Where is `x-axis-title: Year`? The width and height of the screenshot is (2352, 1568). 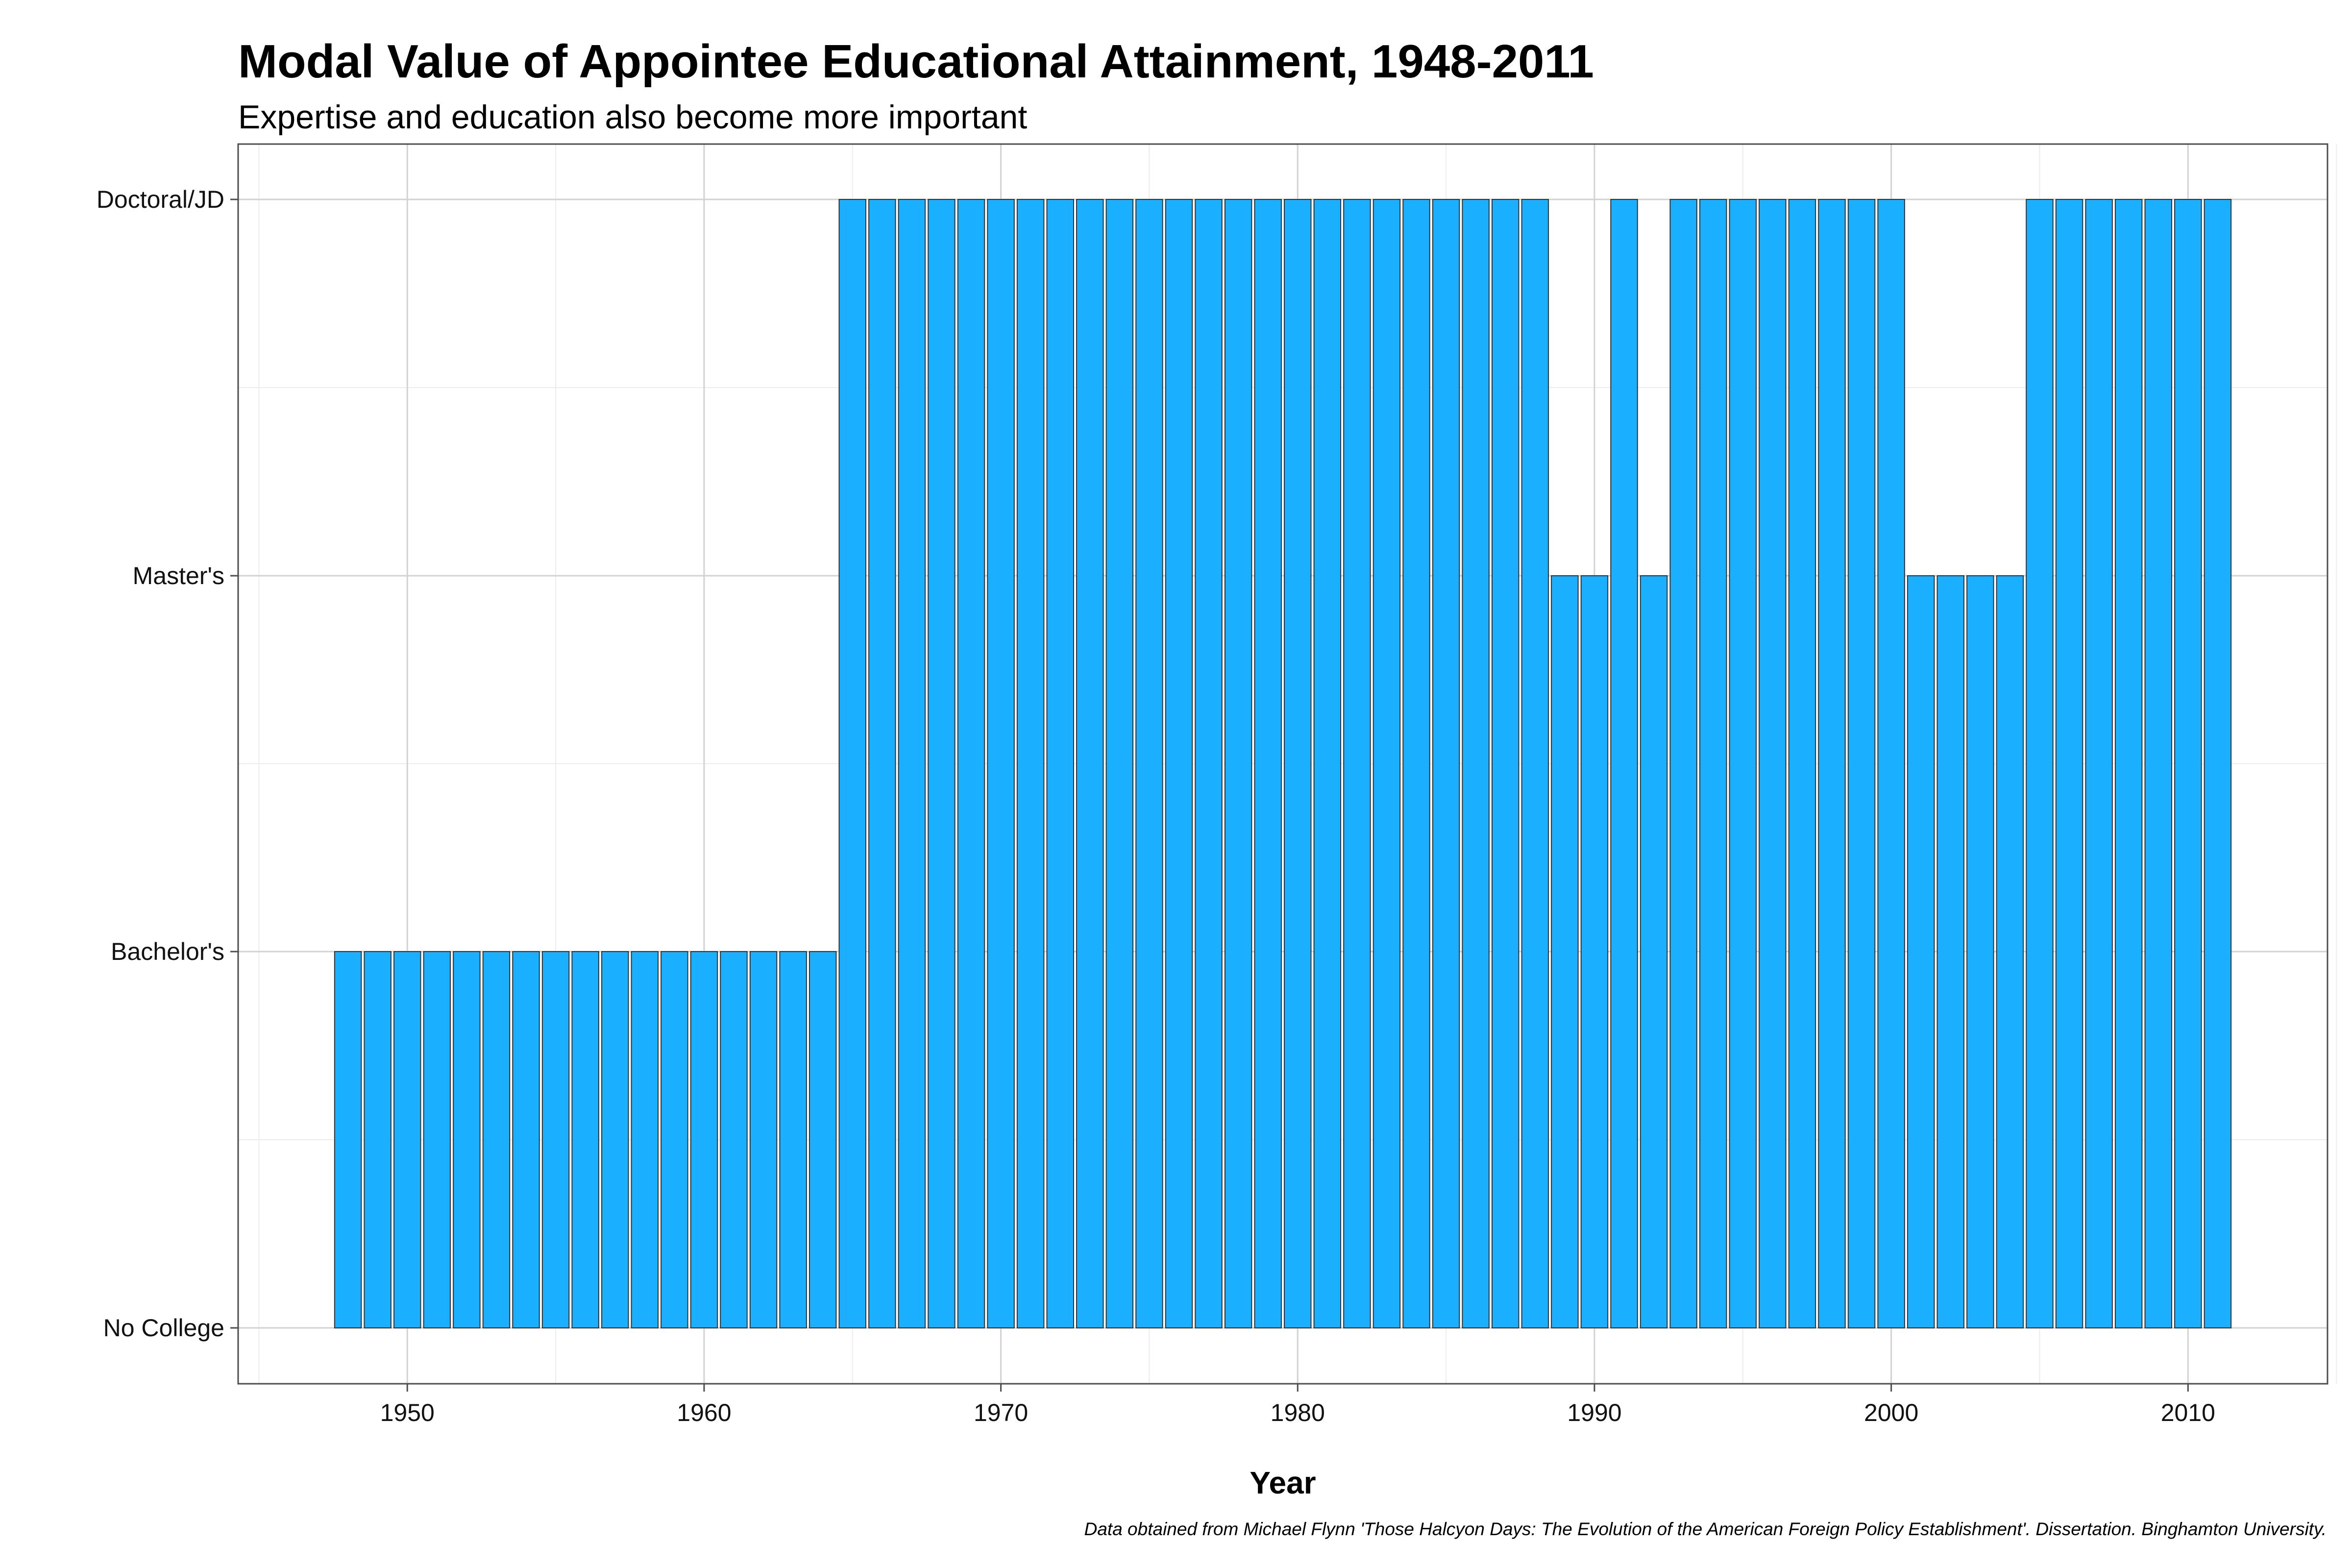
x-axis-title: Year is located at coordinates (1283, 1482).